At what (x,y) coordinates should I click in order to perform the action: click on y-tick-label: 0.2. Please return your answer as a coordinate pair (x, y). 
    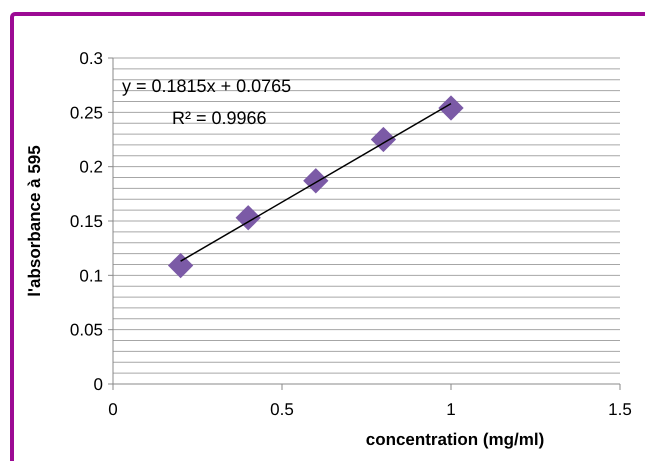
    Looking at the image, I should click on (91, 167).